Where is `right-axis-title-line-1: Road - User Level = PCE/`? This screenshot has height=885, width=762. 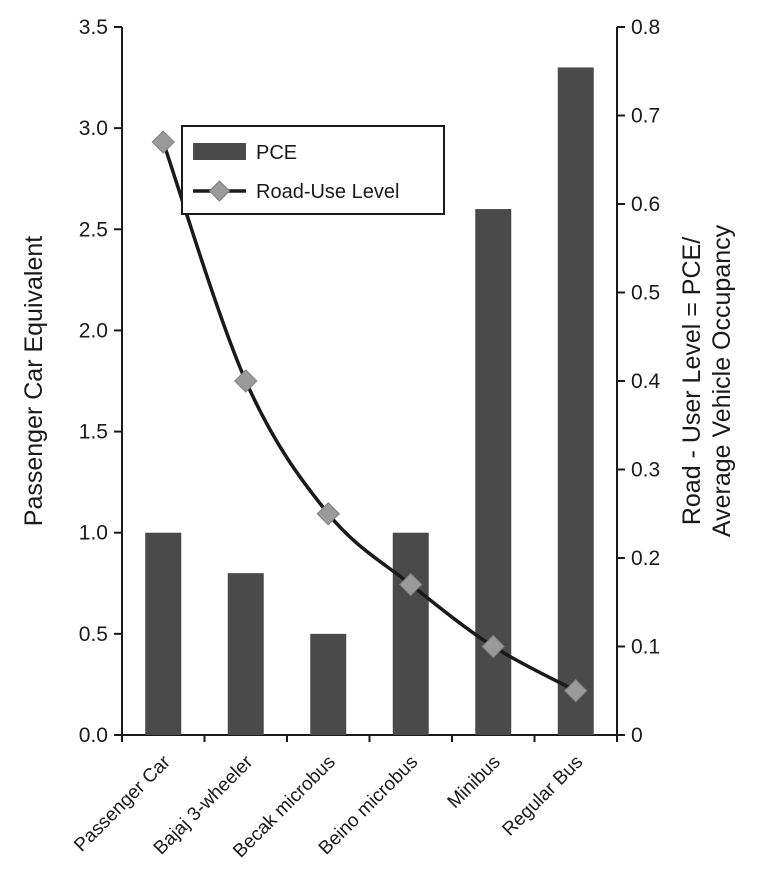 right-axis-title-line-1: Road - User Level = PCE/ is located at coordinates (692, 381).